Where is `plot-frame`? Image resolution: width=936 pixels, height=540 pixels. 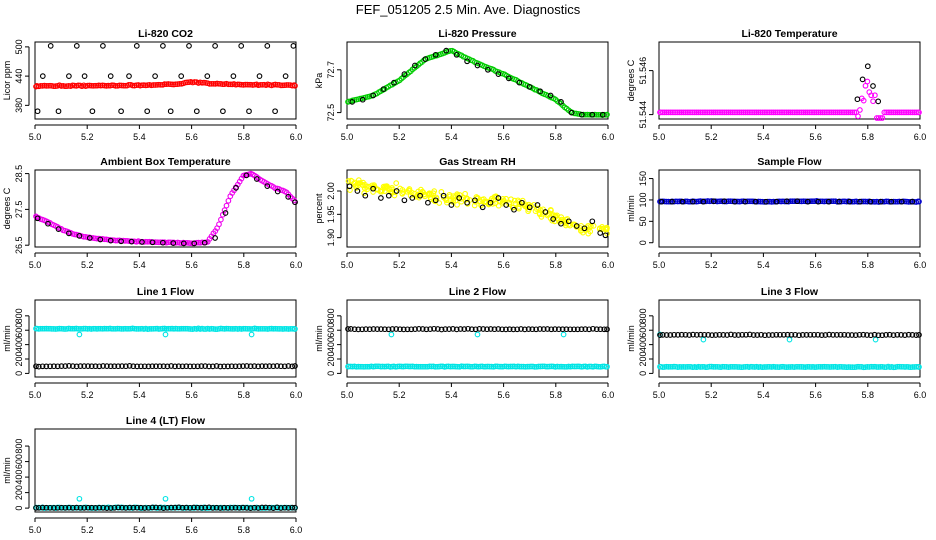
plot-frame is located at coordinates (477, 338).